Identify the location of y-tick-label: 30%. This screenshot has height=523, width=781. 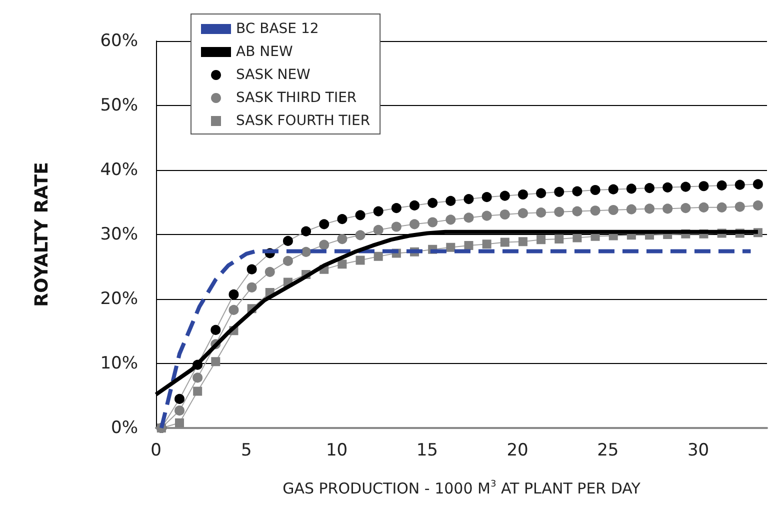
(119, 234).